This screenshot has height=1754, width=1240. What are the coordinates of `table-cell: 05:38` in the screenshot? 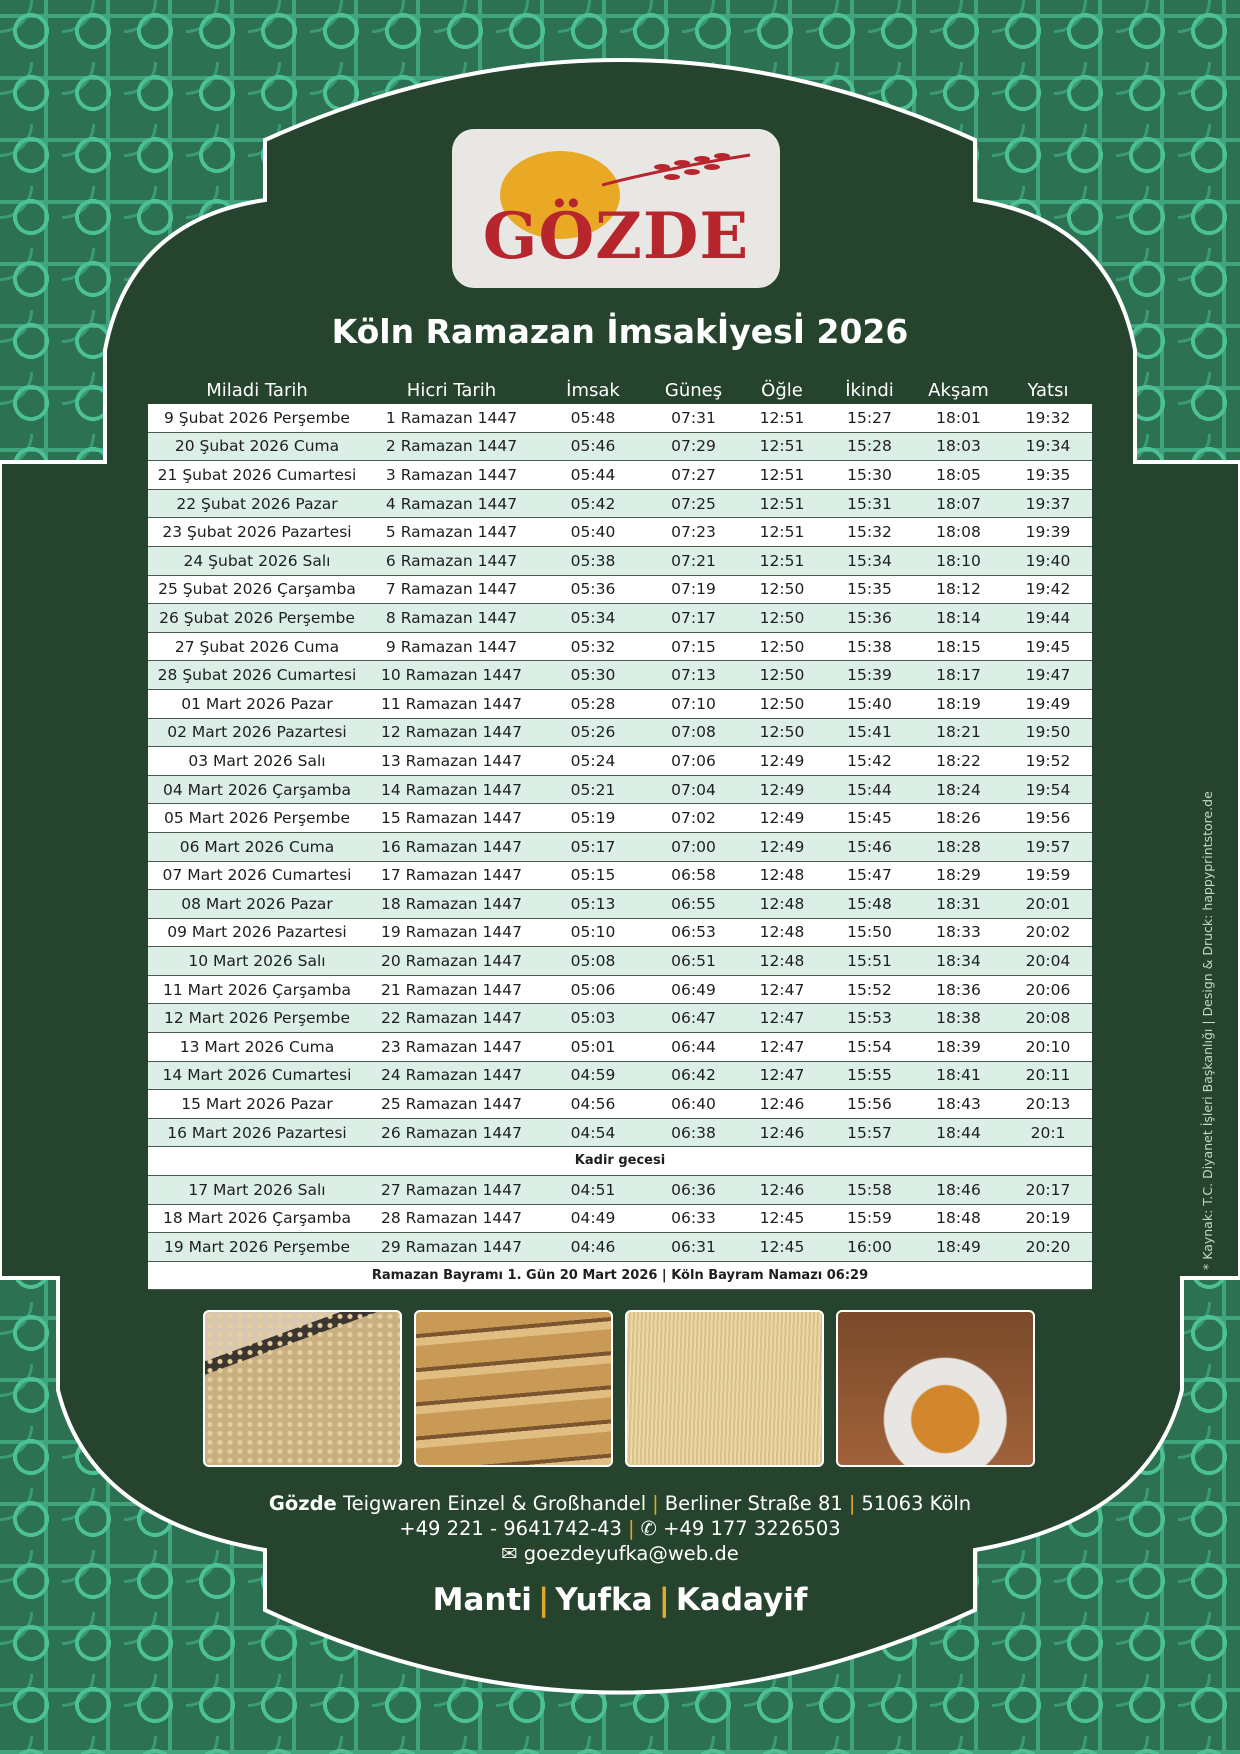 It's located at (593, 560).